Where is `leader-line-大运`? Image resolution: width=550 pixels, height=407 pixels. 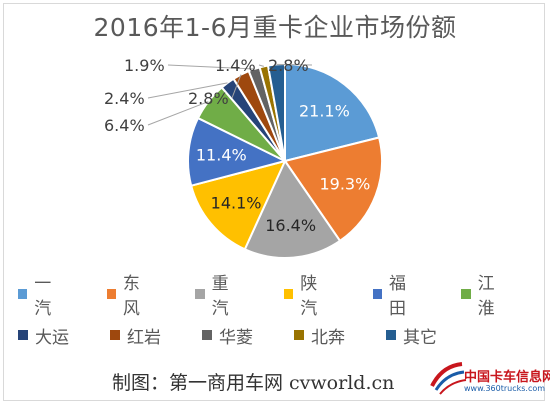
leader-line-大运 is located at coordinates (187, 90).